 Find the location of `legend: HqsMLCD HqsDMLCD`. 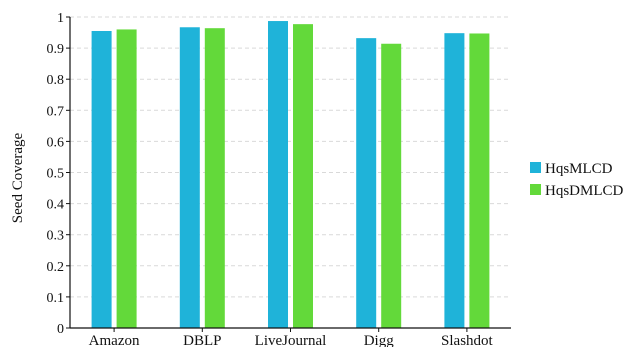

legend: HqsMLCD HqsDMLCD is located at coordinates (577, 180).